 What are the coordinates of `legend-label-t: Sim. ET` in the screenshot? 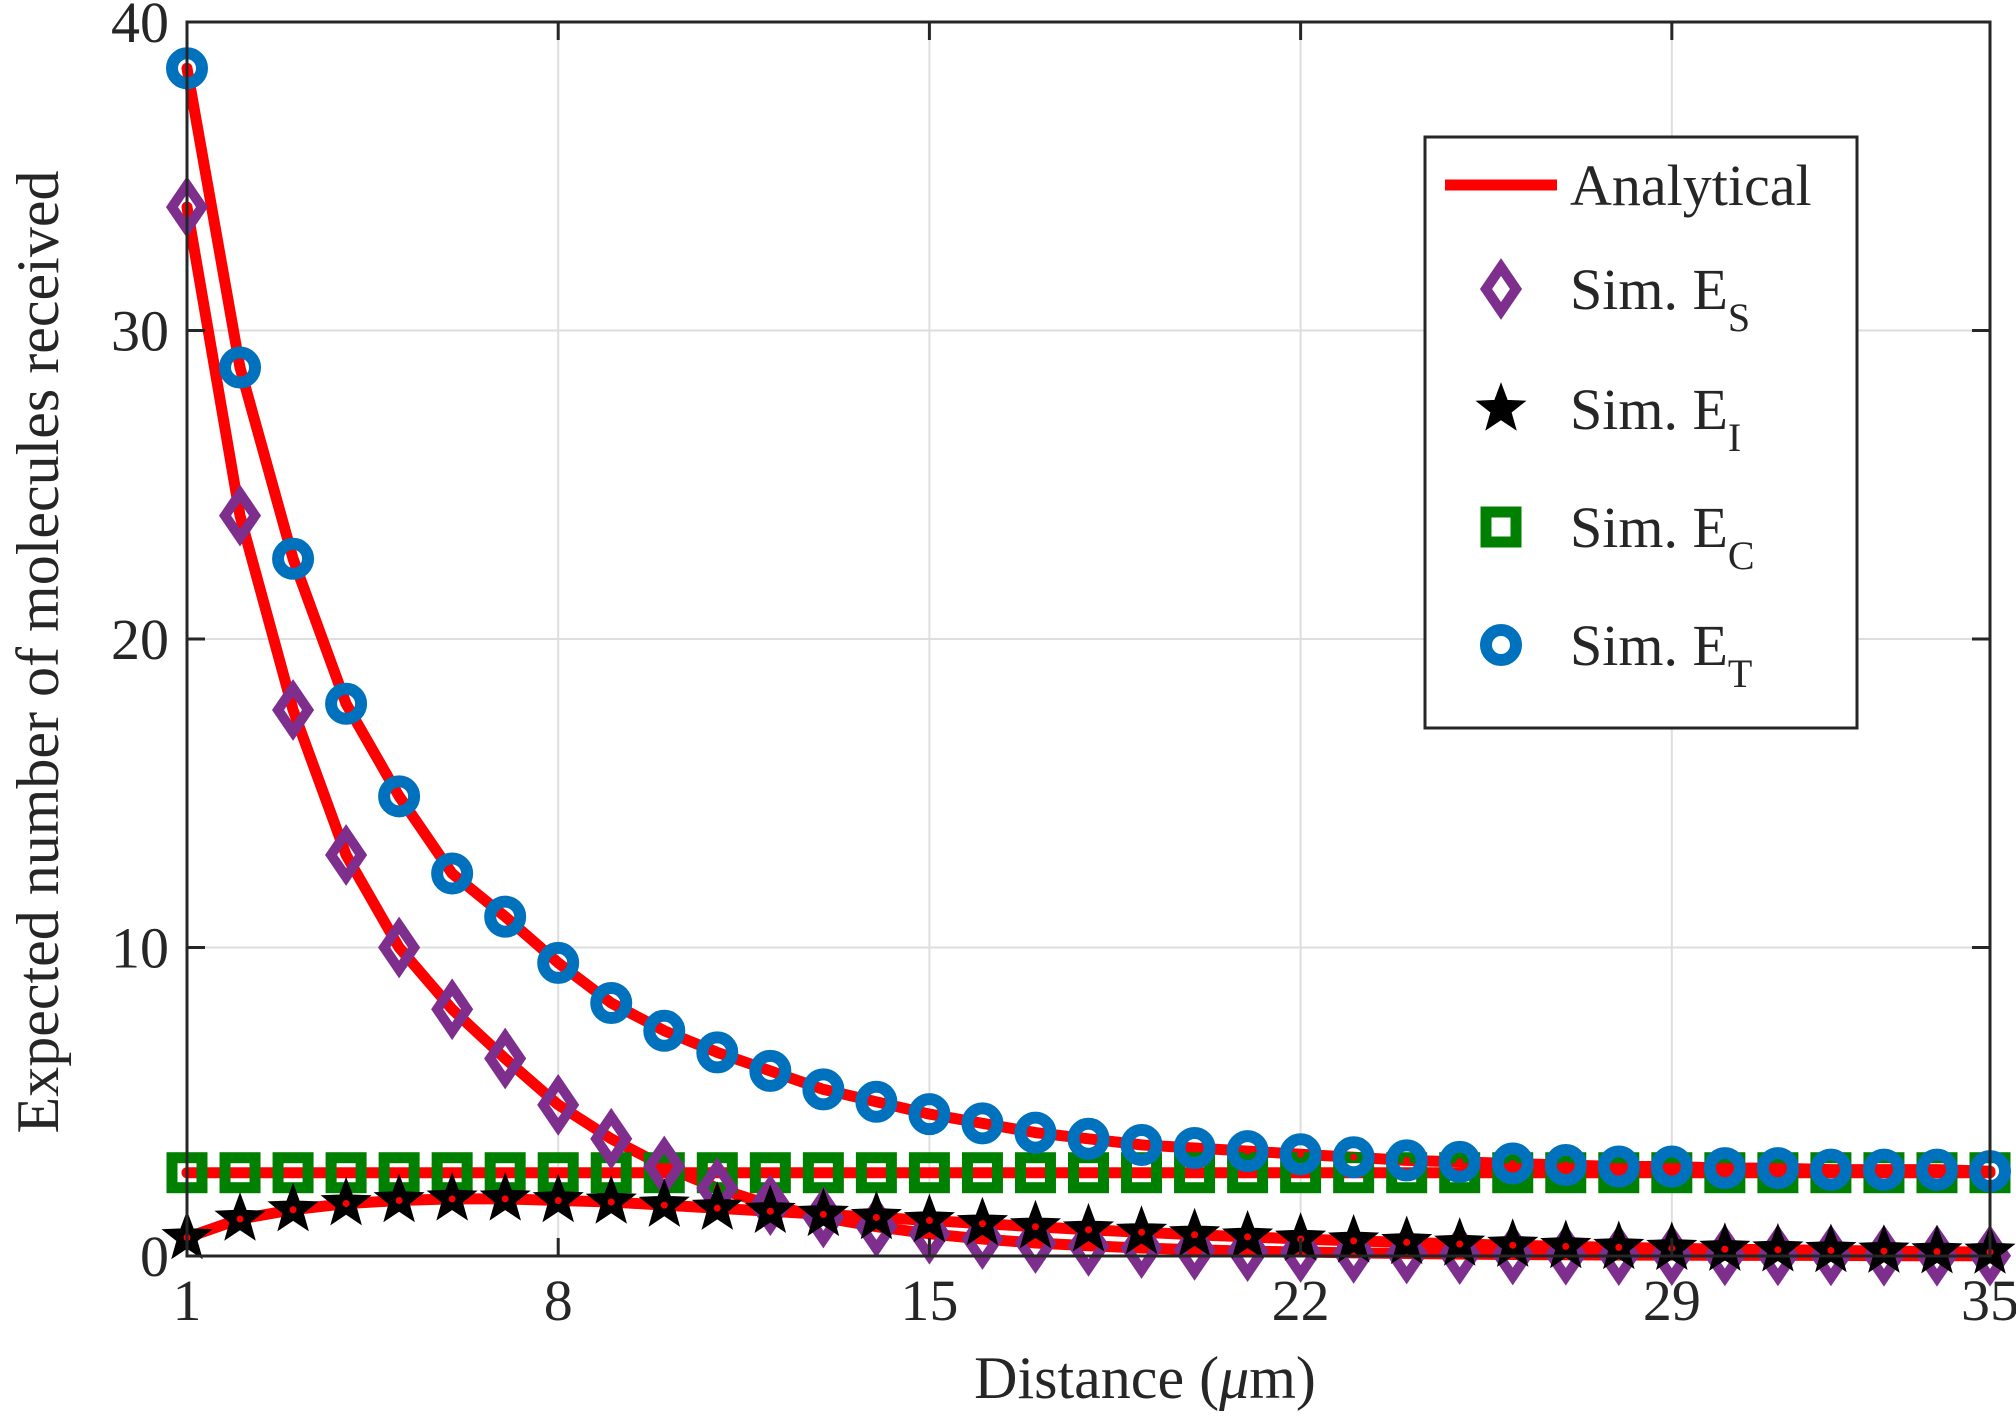 It's located at (1661, 654).